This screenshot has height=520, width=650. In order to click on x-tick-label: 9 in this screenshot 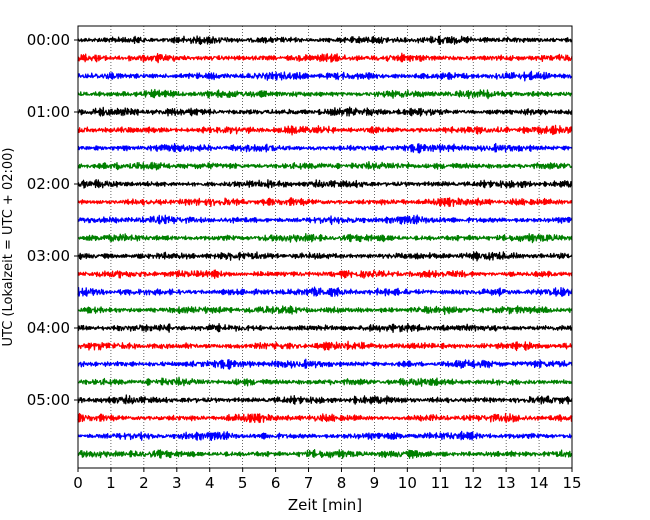, I will do `click(375, 483)`.